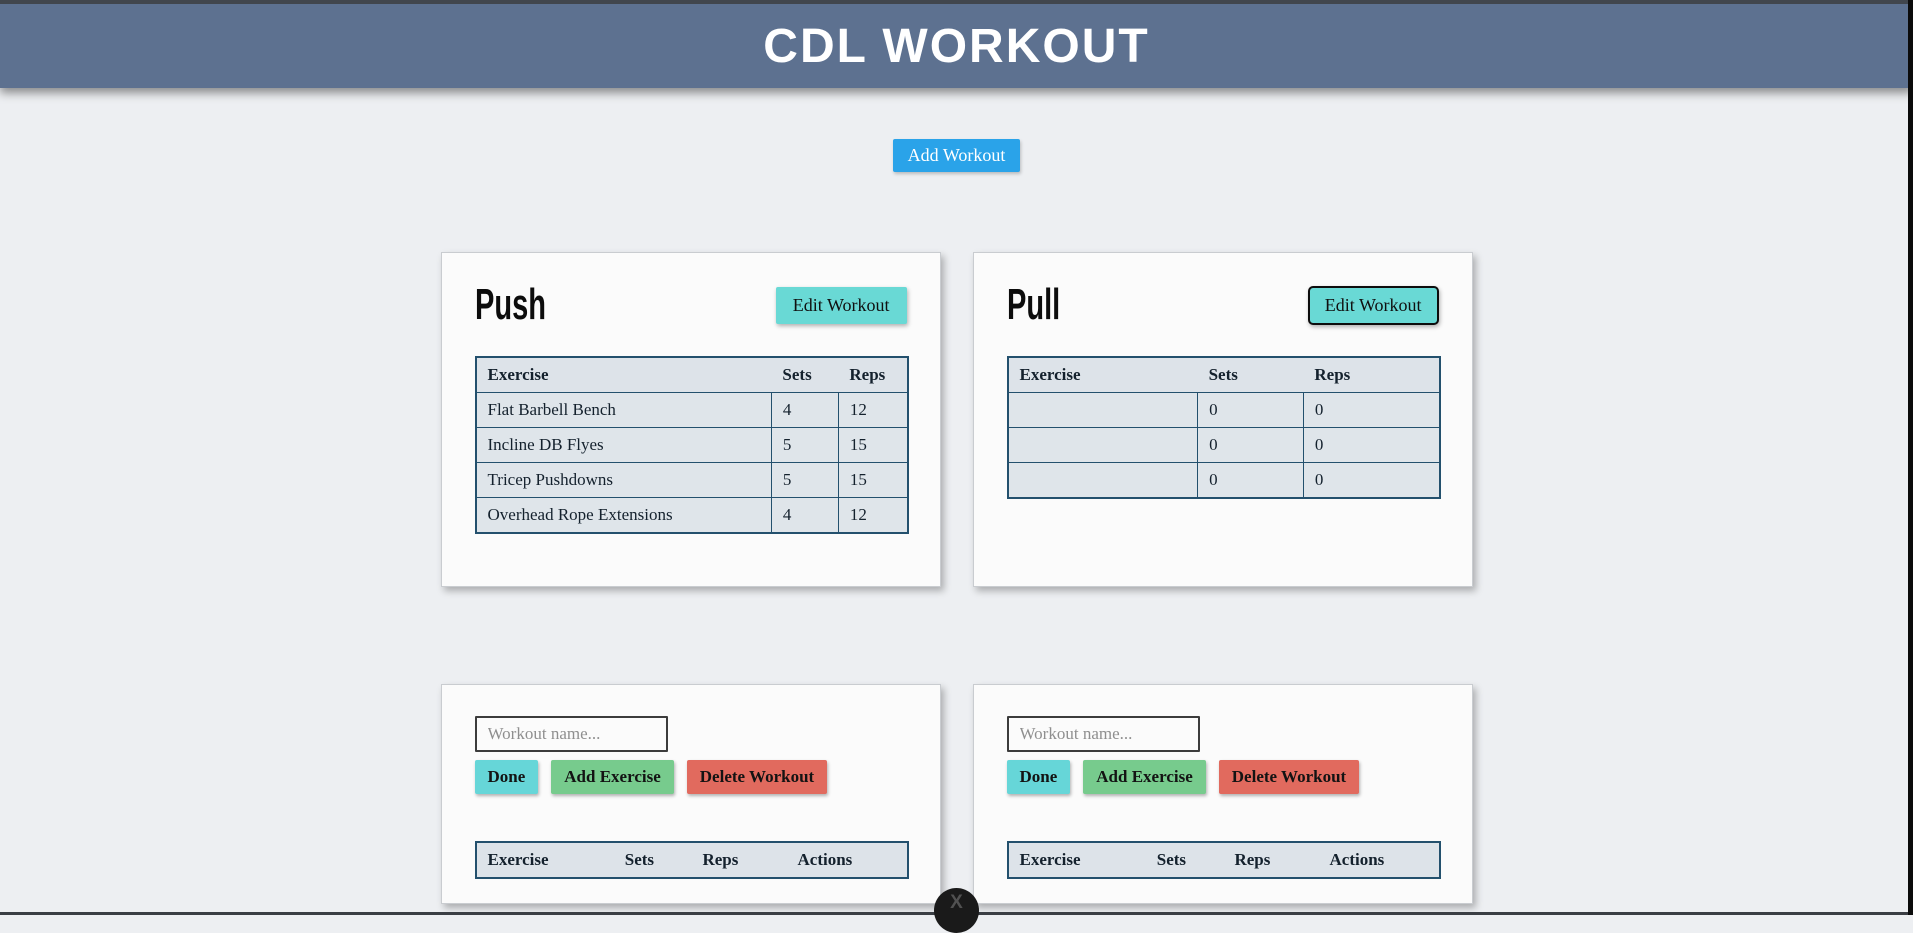 The width and height of the screenshot is (1913, 933). I want to click on table-cell: Tricep Pushdowns, so click(623, 480).